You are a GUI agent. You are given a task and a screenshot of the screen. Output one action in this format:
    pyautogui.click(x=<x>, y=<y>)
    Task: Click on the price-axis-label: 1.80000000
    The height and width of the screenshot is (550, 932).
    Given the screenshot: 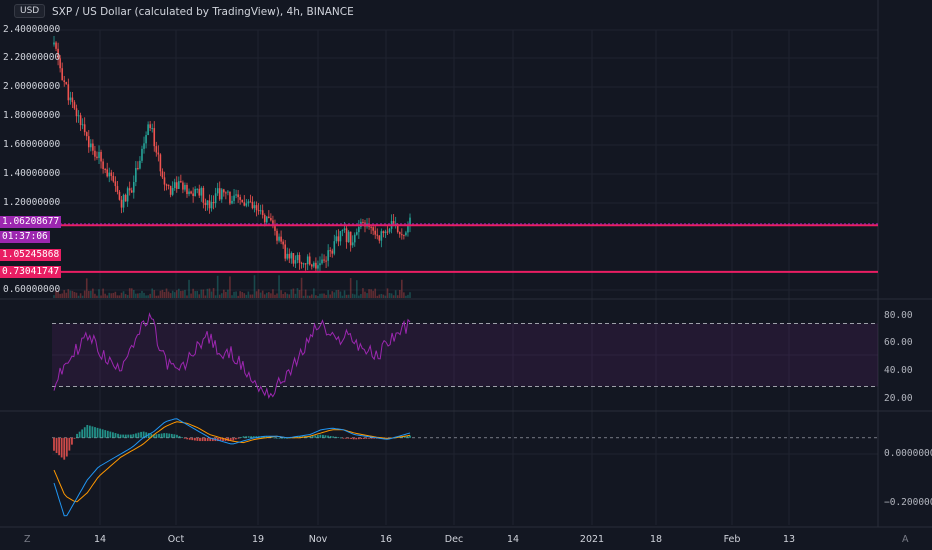 What is the action you would take?
    pyautogui.click(x=32, y=115)
    